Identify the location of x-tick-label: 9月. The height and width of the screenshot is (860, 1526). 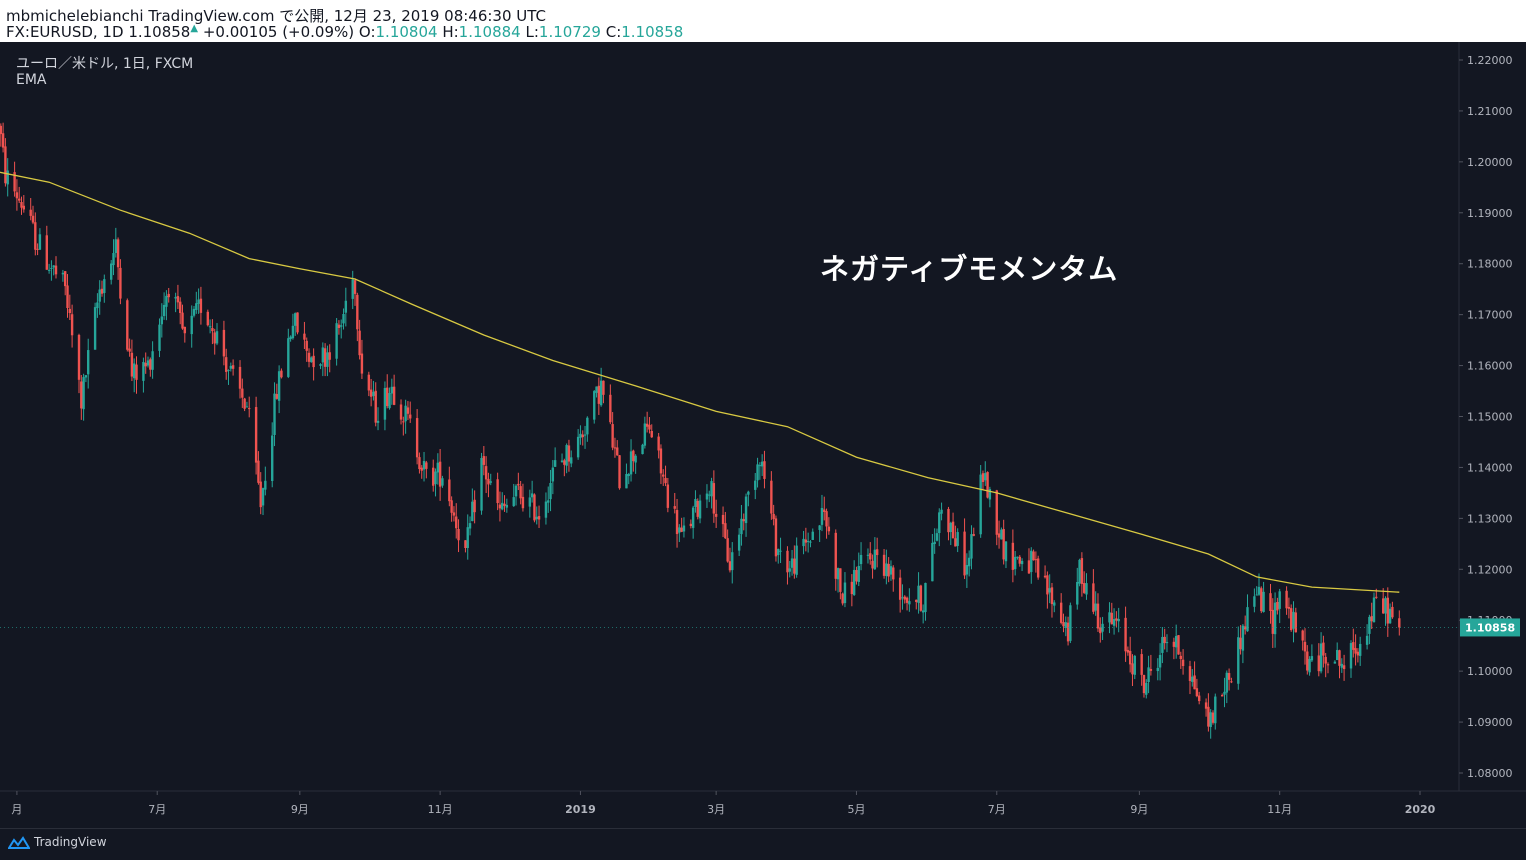
(300, 809).